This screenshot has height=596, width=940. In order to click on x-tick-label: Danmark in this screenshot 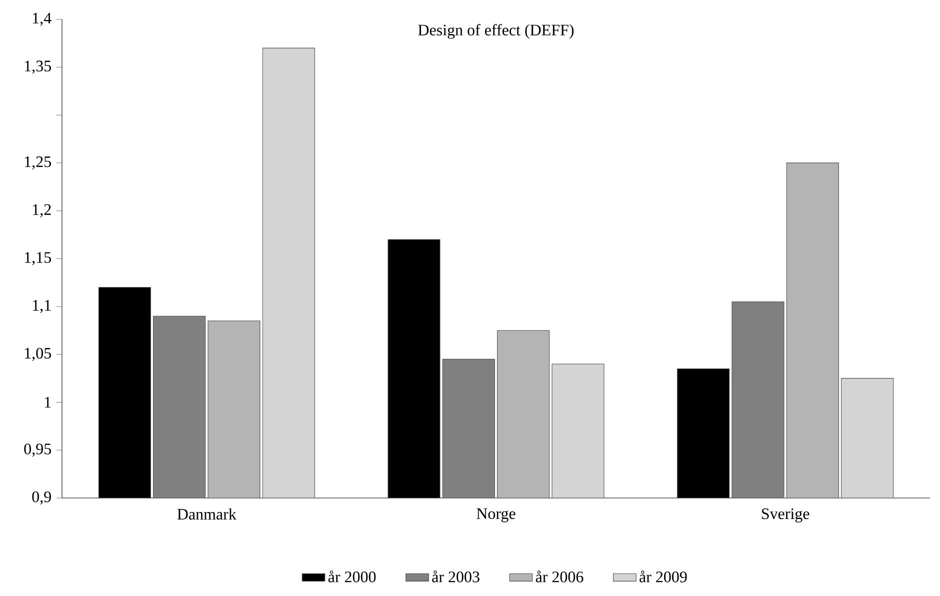, I will do `click(206, 514)`.